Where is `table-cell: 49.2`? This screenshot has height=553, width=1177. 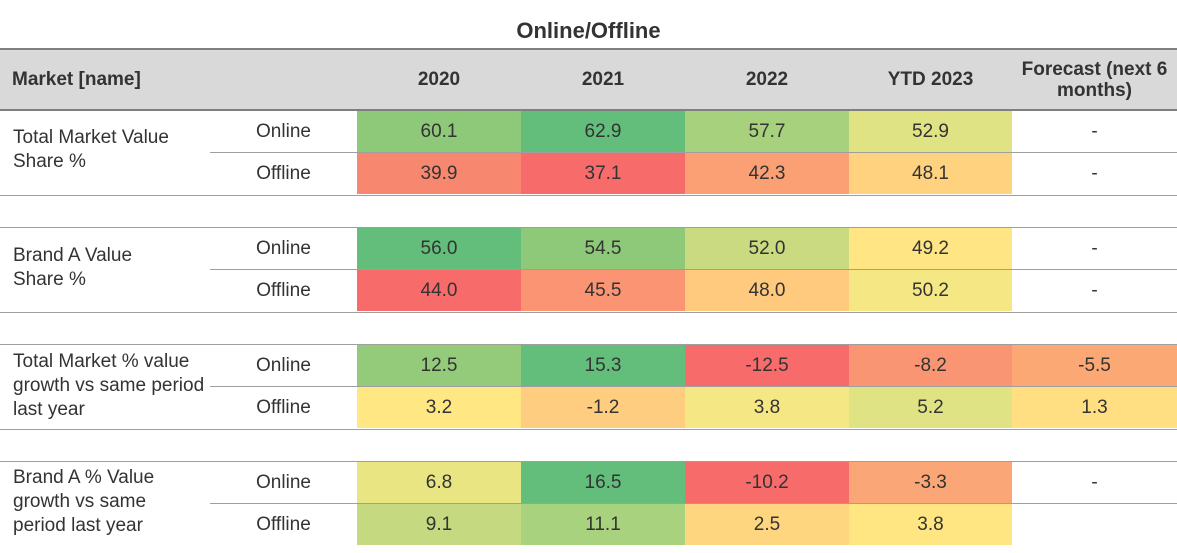 table-cell: 49.2 is located at coordinates (930, 248).